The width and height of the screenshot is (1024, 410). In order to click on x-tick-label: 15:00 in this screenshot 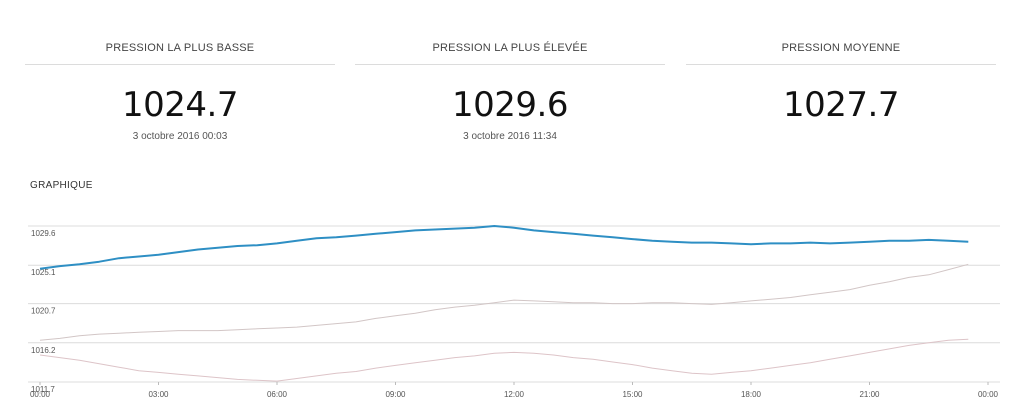, I will do `click(632, 394)`.